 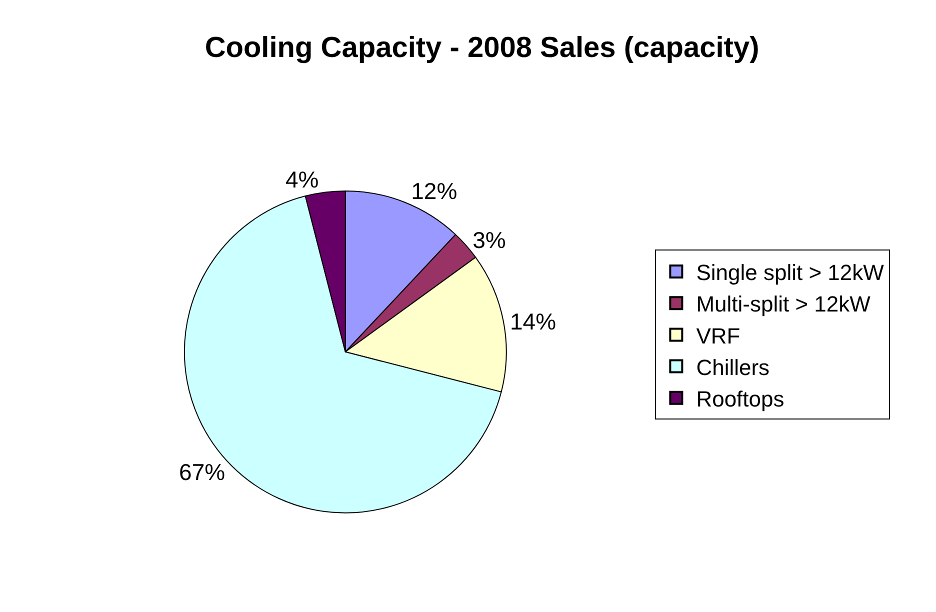 What do you see at coordinates (533, 321) in the screenshot?
I see `data-label: 14%` at bounding box center [533, 321].